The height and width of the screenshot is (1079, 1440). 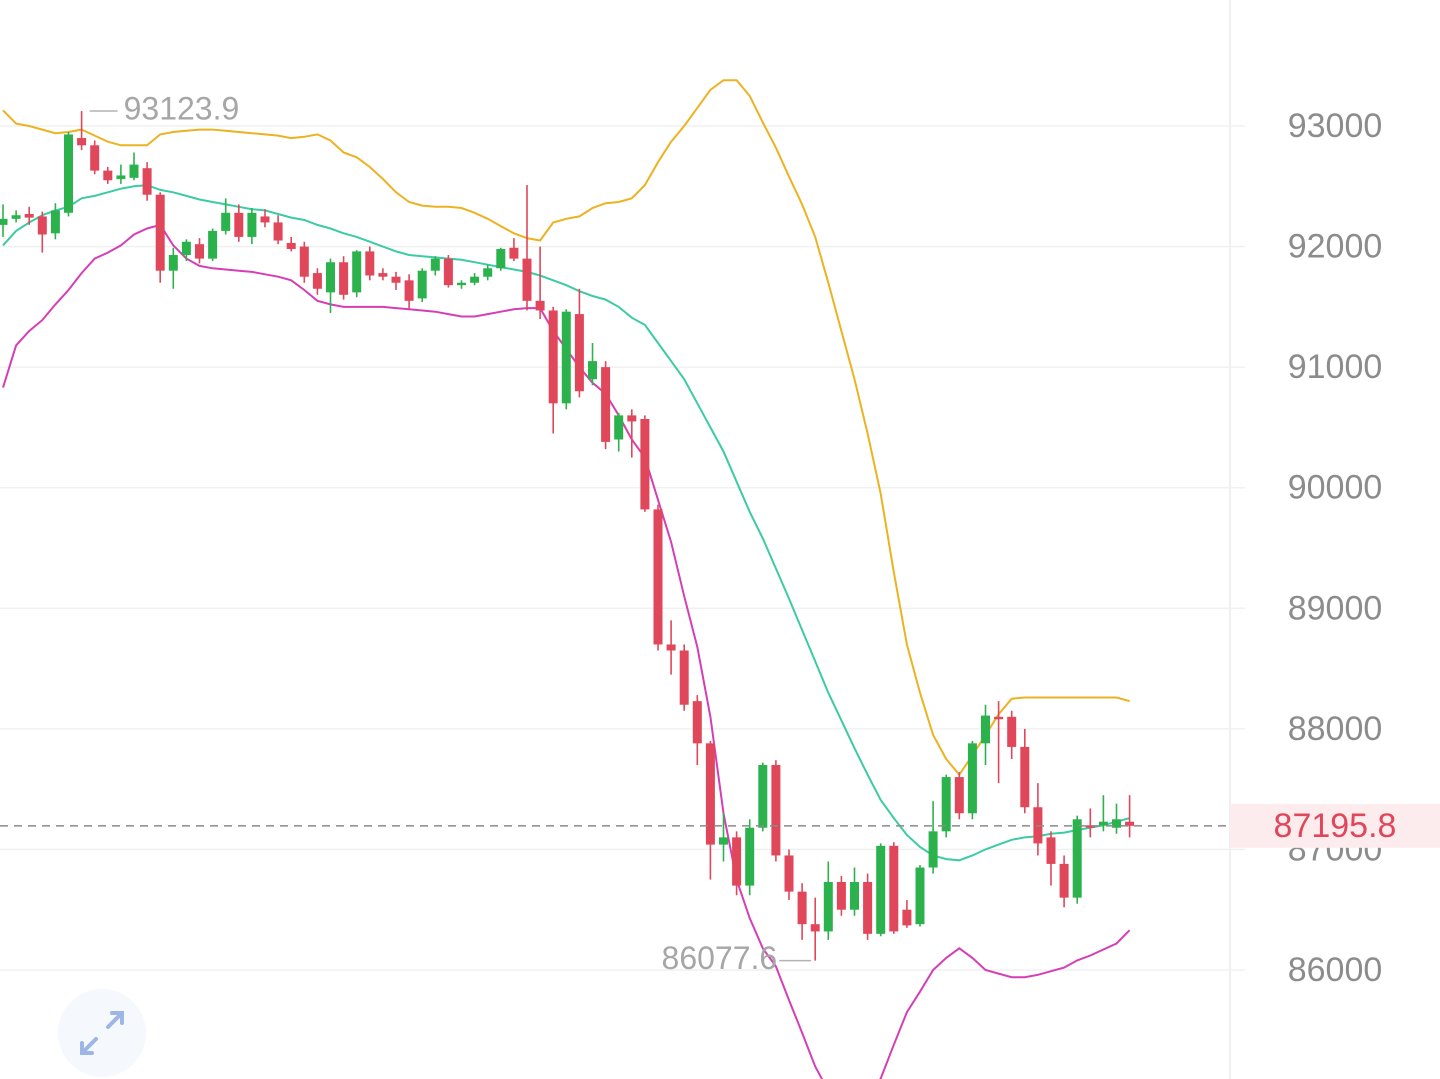 I want to click on low-annotation: 86077.6, so click(x=720, y=958).